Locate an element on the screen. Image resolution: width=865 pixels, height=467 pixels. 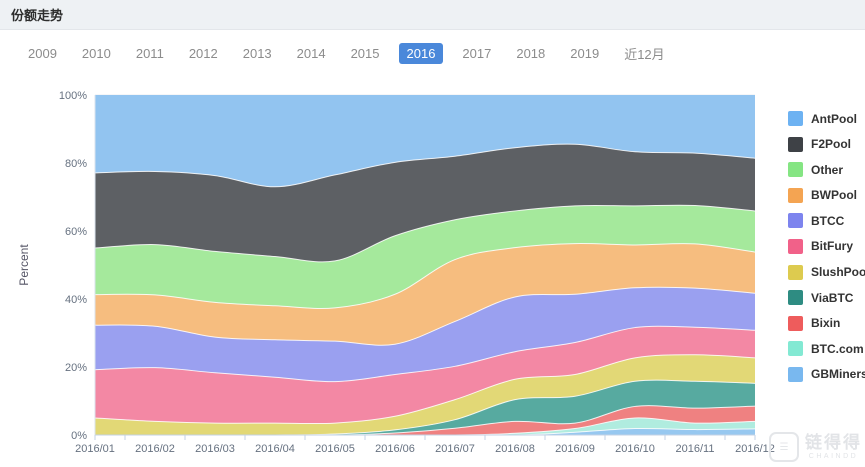
watermark-name: 链得得 is located at coordinates (833, 442).